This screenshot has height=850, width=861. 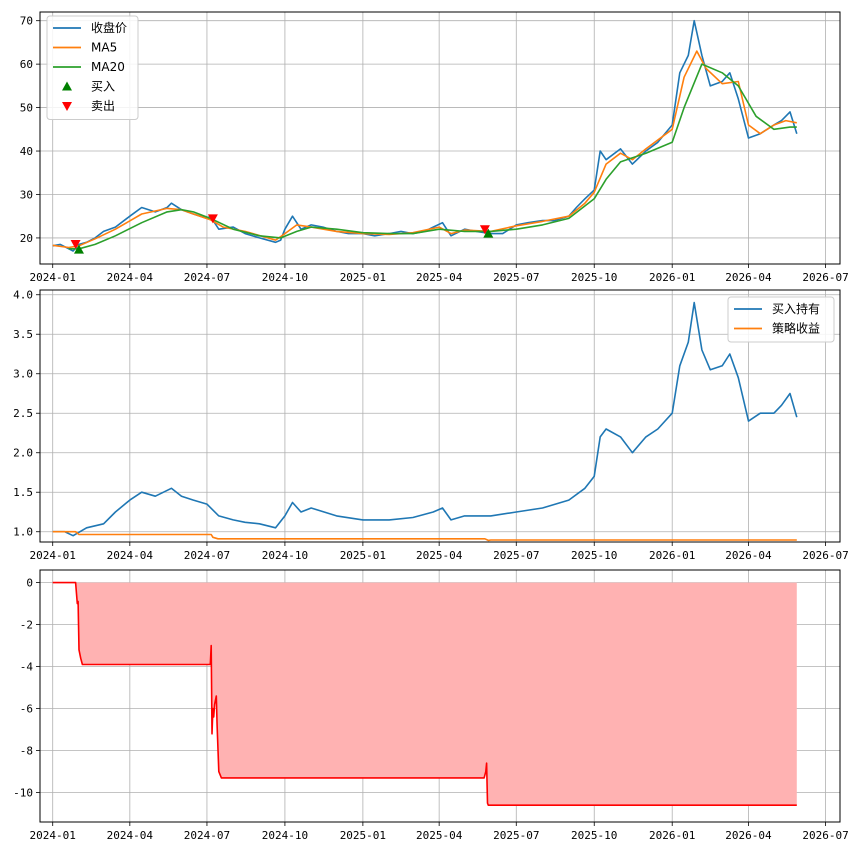 I want to click on y-tick-label: 2.5, so click(x=23, y=413).